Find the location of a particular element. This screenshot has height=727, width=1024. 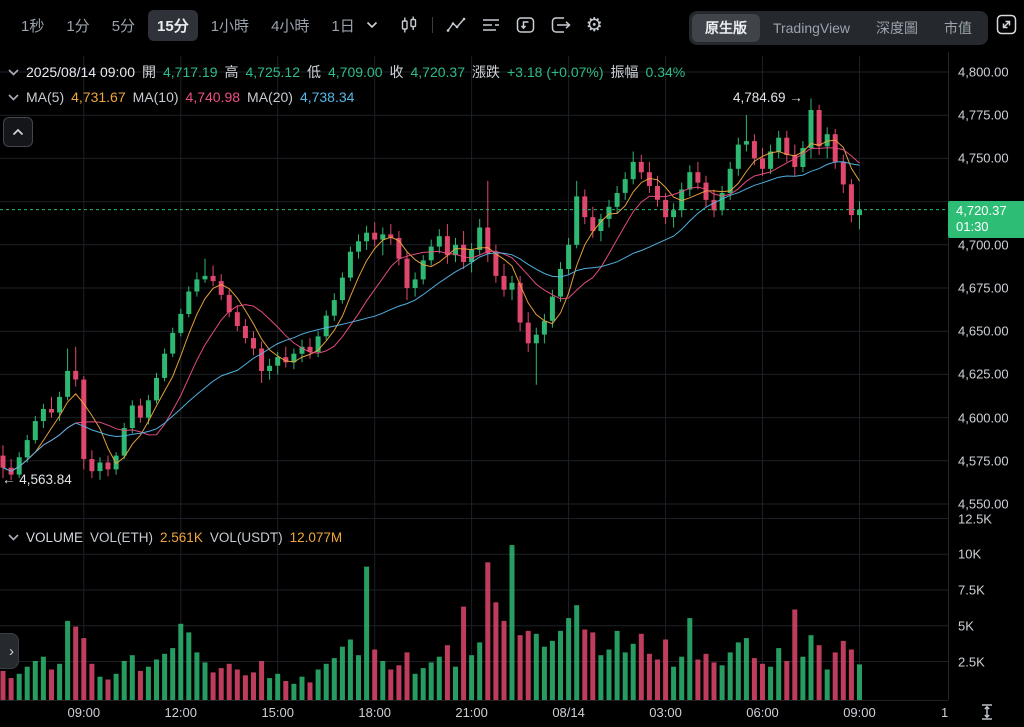

vol-eth-value: 2.561K is located at coordinates (181, 537).